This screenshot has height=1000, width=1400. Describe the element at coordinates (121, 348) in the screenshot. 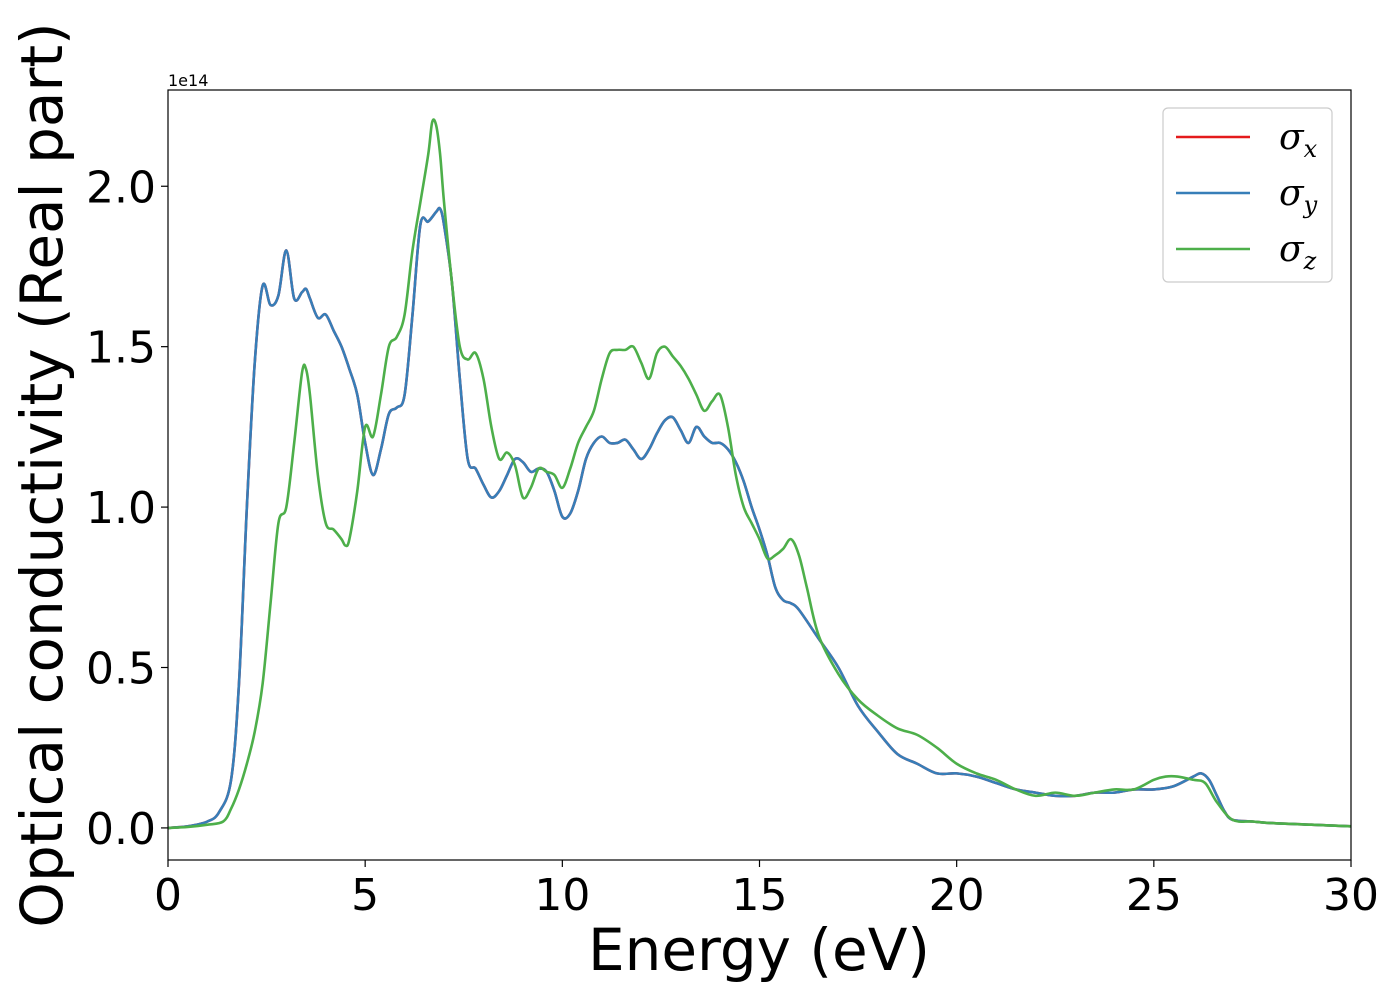

I see `y-tick-label: 1.5` at that location.